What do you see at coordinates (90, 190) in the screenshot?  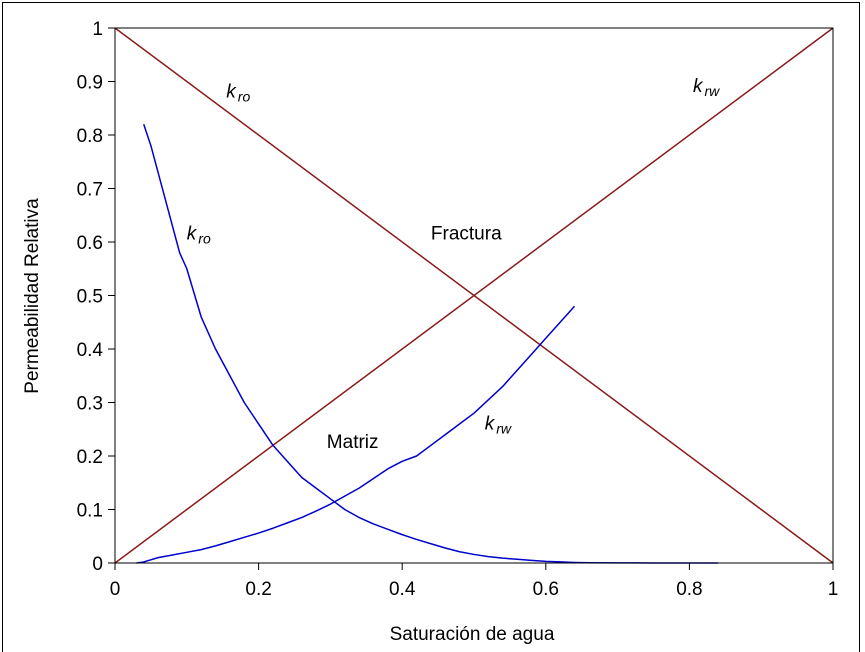 I see `y-tick-label: 0.7` at bounding box center [90, 190].